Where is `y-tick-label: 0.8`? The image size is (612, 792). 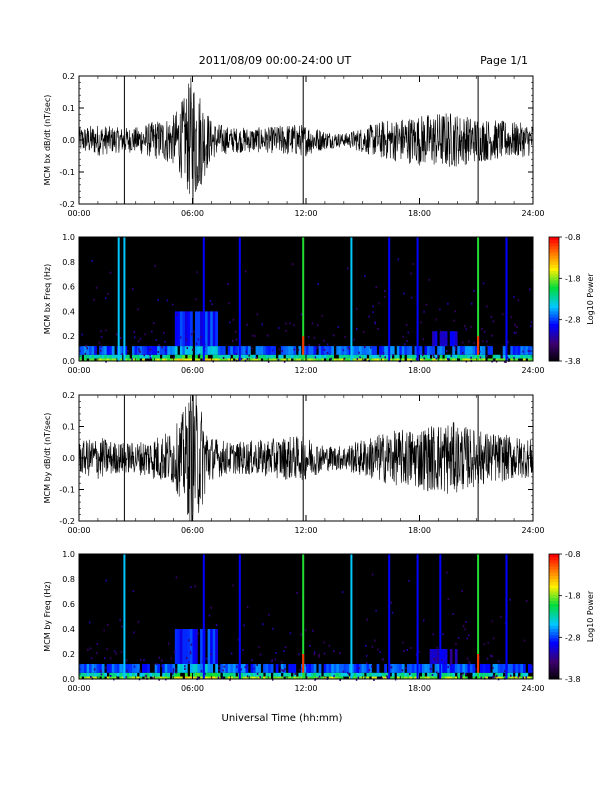
y-tick-label: 0.8 is located at coordinates (68, 579).